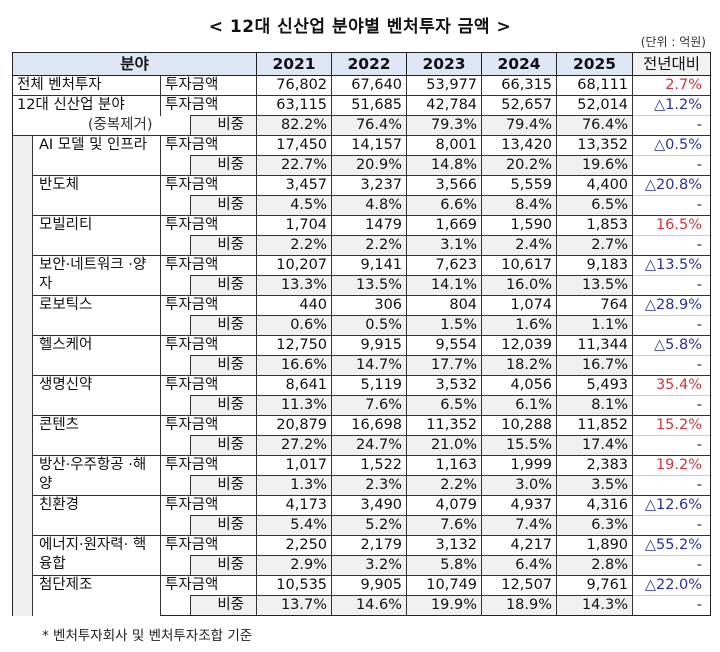  I want to click on value-cell: 19.9%, so click(444, 605).